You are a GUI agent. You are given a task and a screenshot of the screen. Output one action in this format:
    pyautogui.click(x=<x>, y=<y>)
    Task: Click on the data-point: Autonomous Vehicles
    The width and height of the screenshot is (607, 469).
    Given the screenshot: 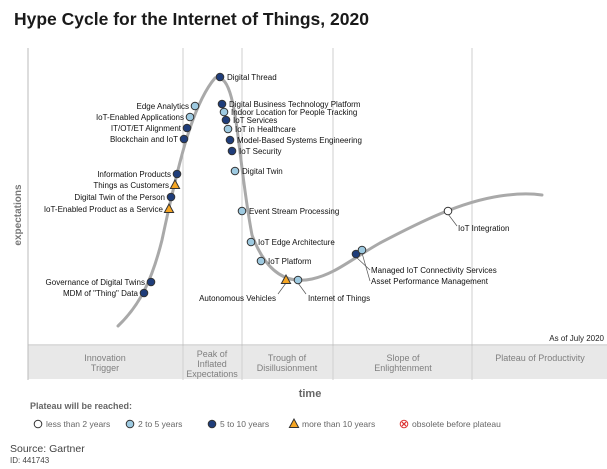 What is the action you would take?
    pyautogui.click(x=245, y=288)
    